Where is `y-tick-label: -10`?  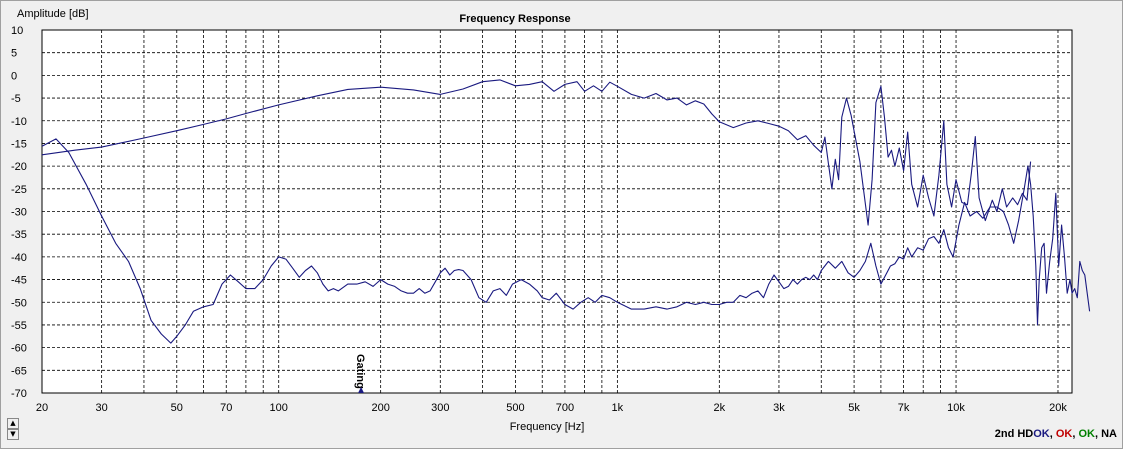
y-tick-label: -10 is located at coordinates (19, 122).